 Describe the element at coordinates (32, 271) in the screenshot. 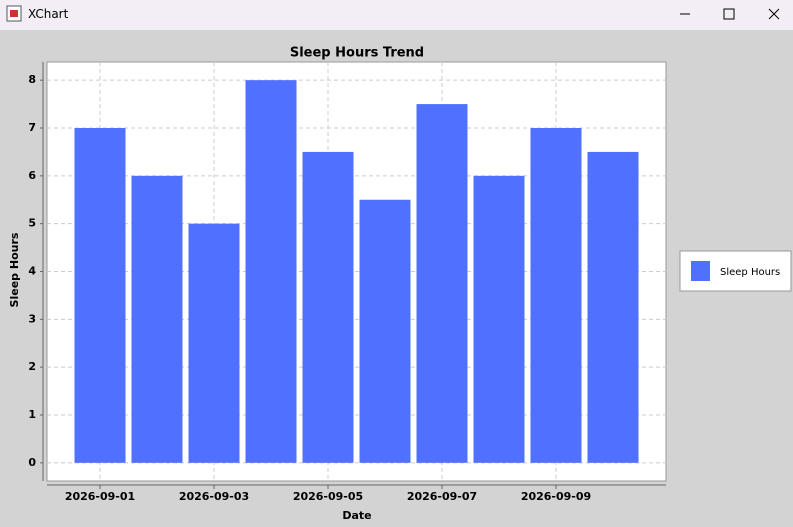

I see `y-tick-label: 4` at that location.